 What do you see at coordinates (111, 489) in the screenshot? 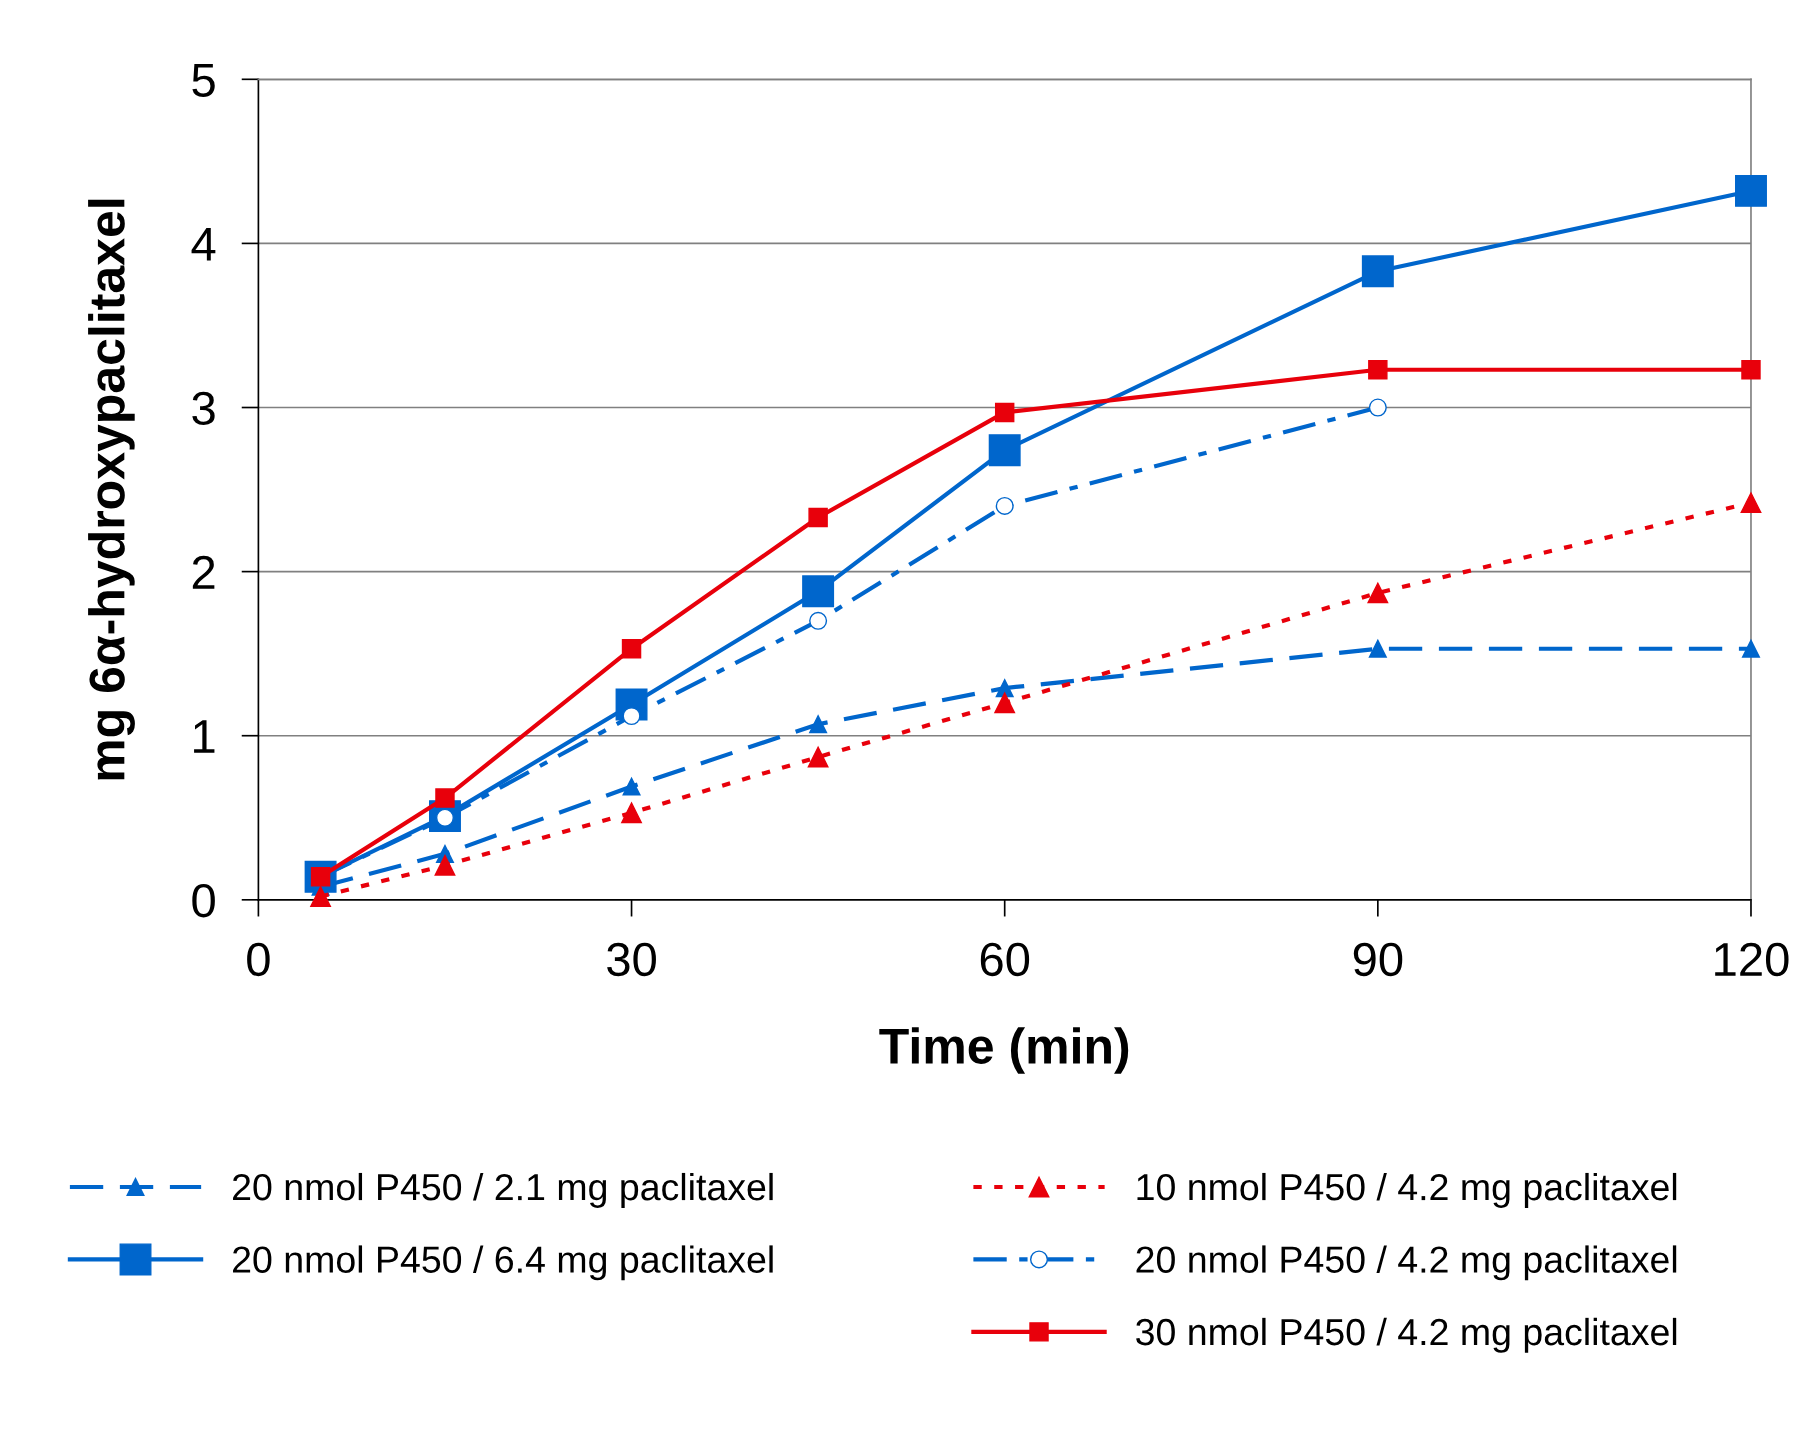
I see `y-axis-title: mg 6α-hydroxypaclitaxel` at bounding box center [111, 489].